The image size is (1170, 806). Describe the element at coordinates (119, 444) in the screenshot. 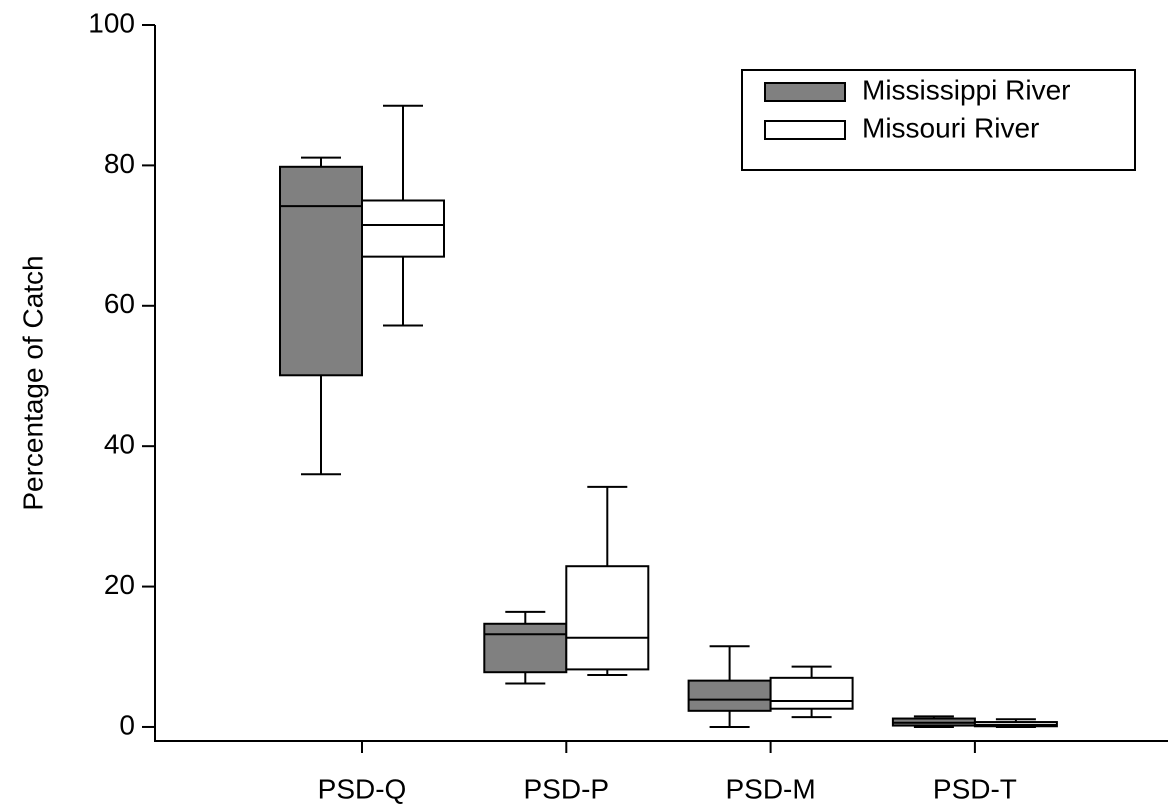

I see `y-tick-label: 40` at that location.